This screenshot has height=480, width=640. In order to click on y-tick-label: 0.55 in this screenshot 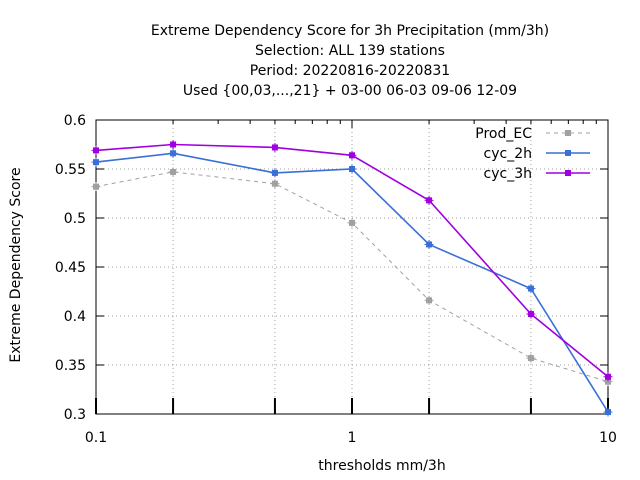, I will do `click(70, 170)`.